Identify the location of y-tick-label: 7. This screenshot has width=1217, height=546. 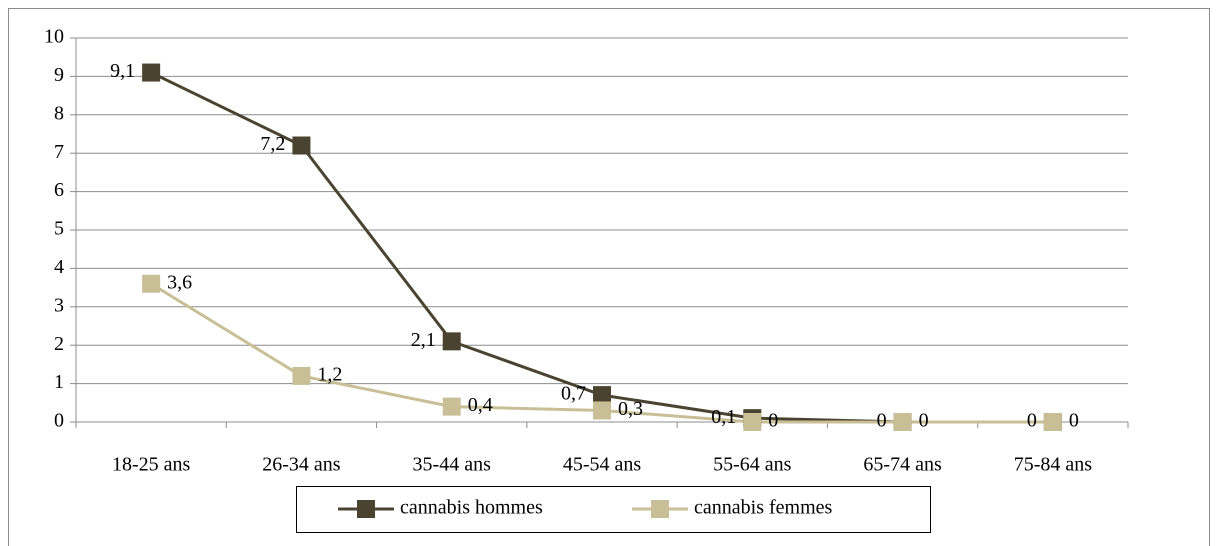
(59, 152).